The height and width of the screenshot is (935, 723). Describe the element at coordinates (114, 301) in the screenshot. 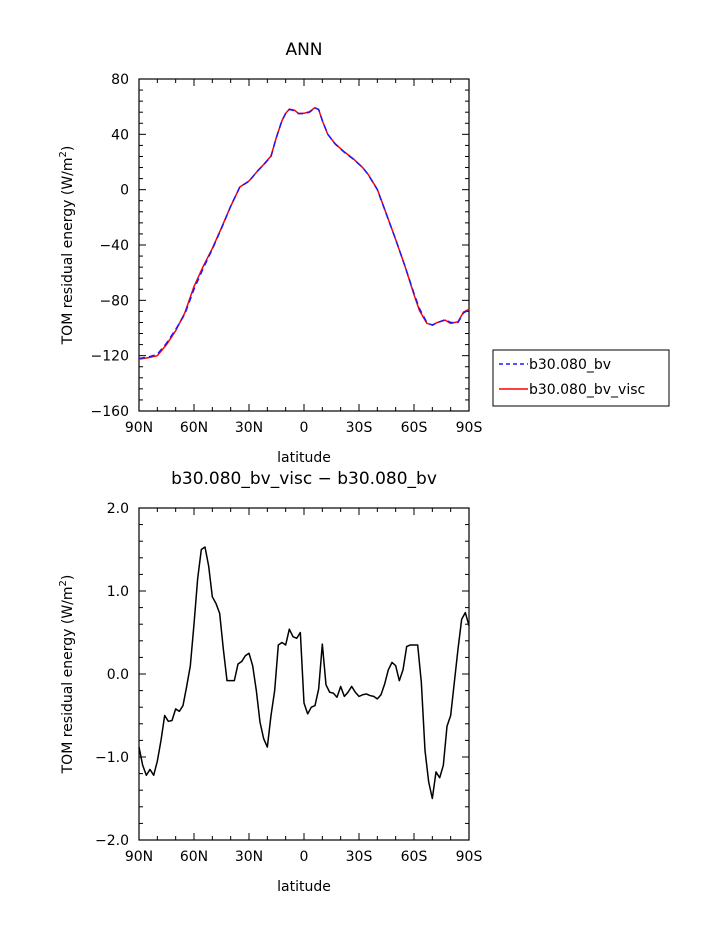

I see `y-tick-label: −80` at that location.